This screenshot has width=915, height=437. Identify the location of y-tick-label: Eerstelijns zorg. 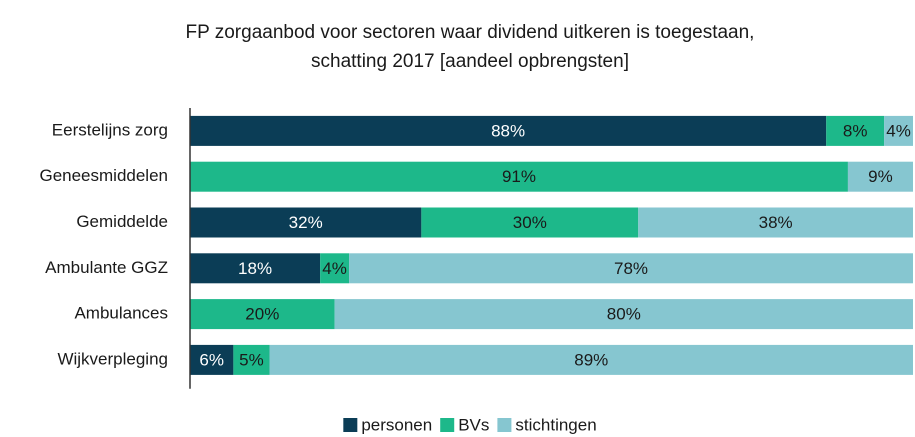
(110, 129).